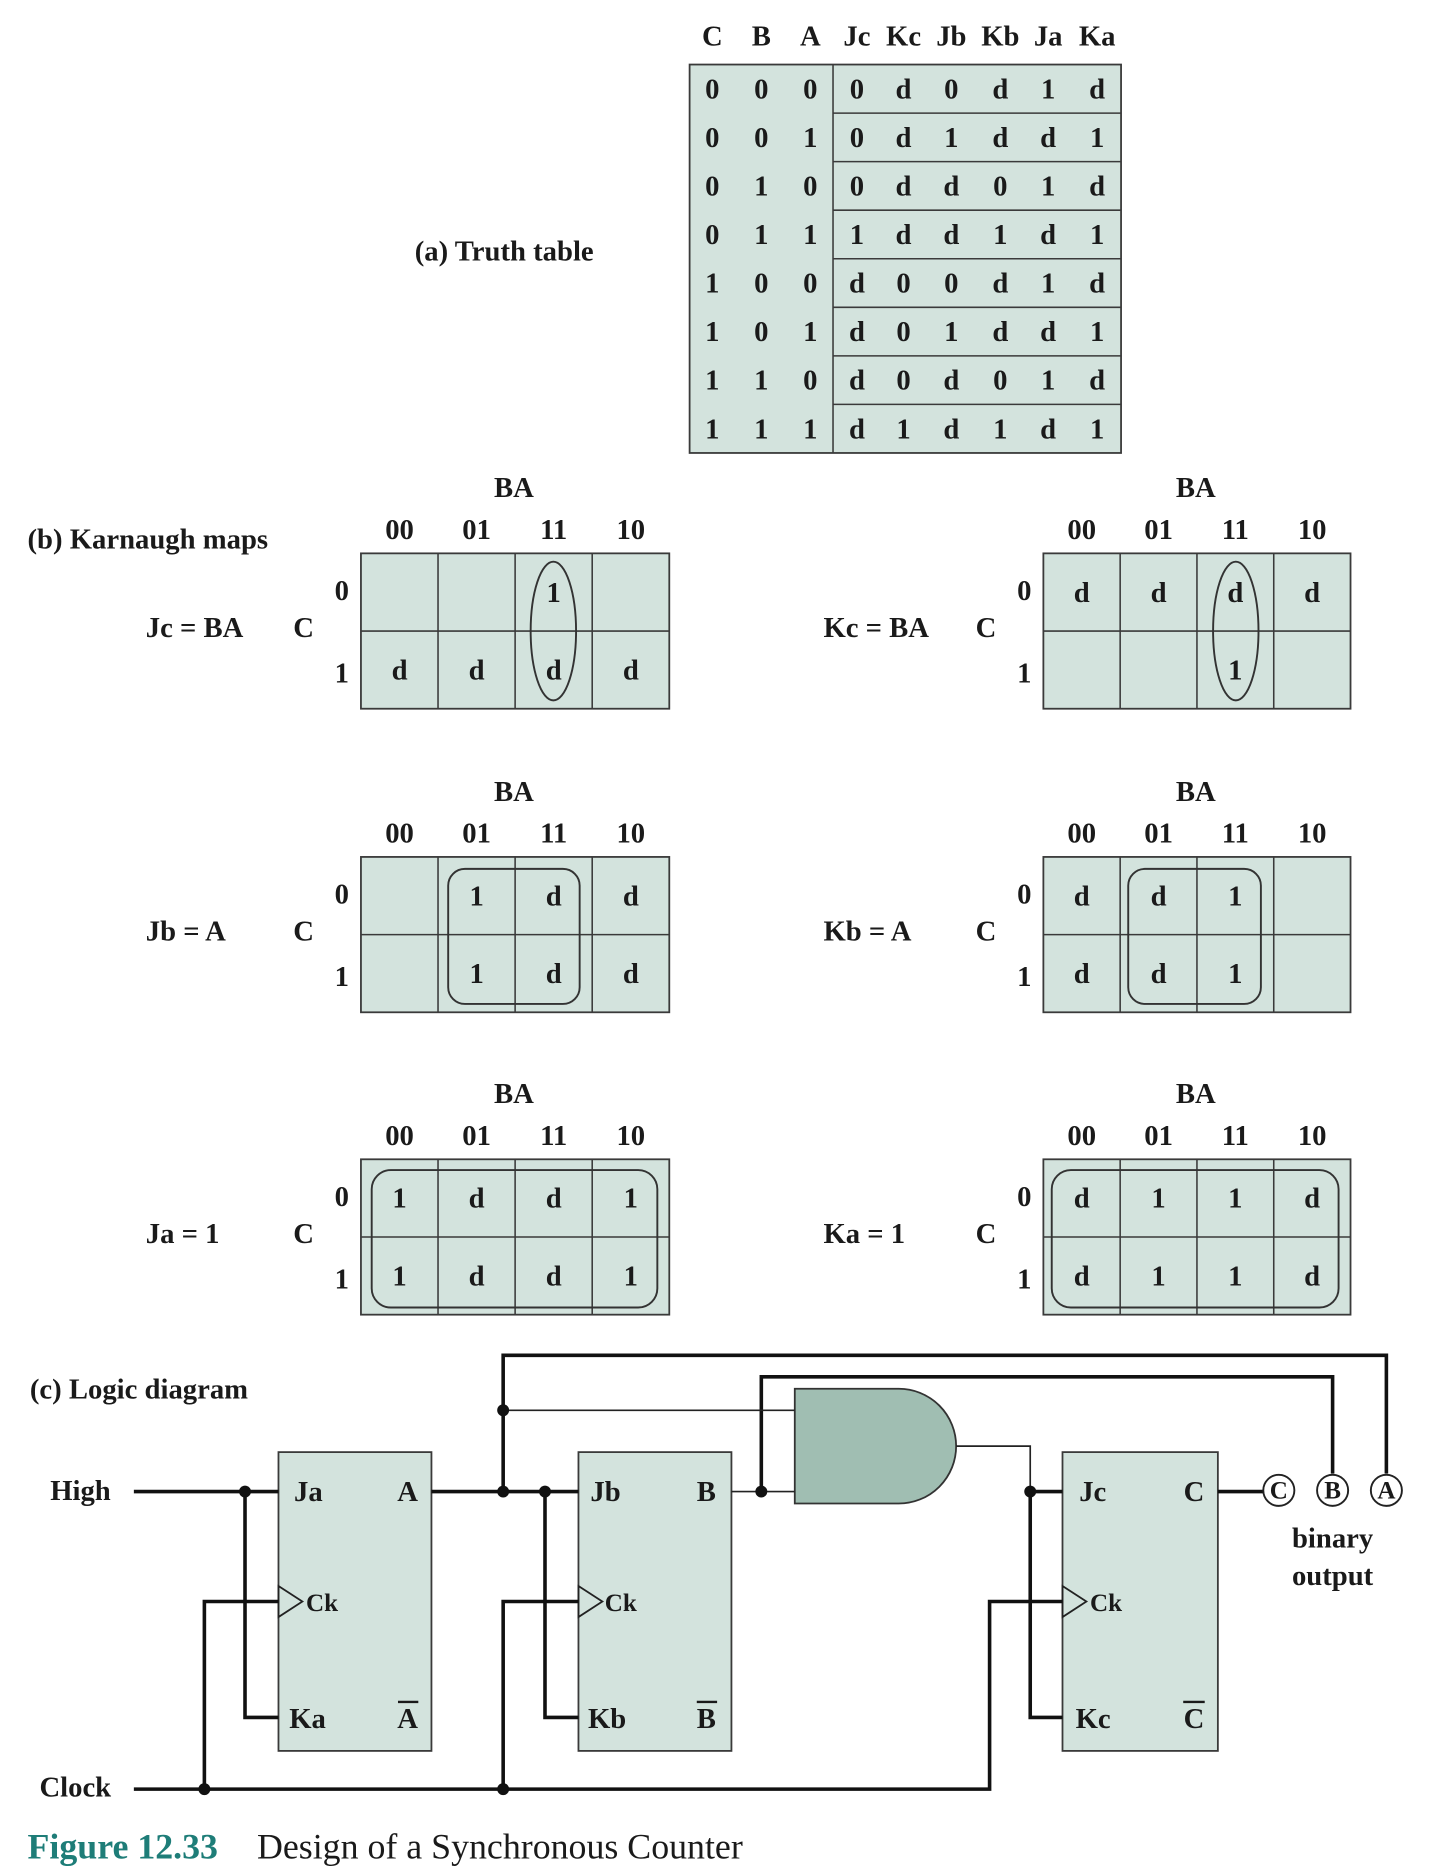  I want to click on output-terminal-a-label: A, so click(1386, 1491).